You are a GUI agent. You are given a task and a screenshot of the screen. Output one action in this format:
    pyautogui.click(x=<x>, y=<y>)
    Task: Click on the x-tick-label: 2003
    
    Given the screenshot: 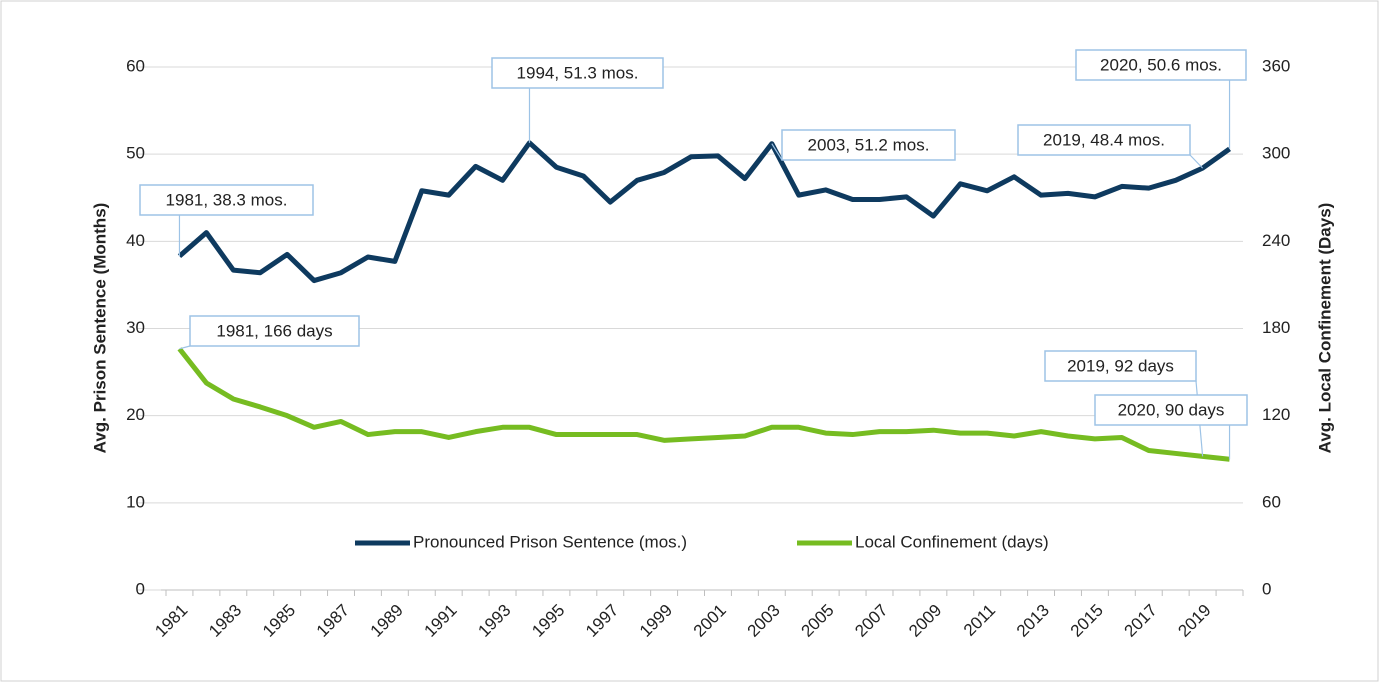 What is the action you would take?
    pyautogui.click(x=764, y=621)
    